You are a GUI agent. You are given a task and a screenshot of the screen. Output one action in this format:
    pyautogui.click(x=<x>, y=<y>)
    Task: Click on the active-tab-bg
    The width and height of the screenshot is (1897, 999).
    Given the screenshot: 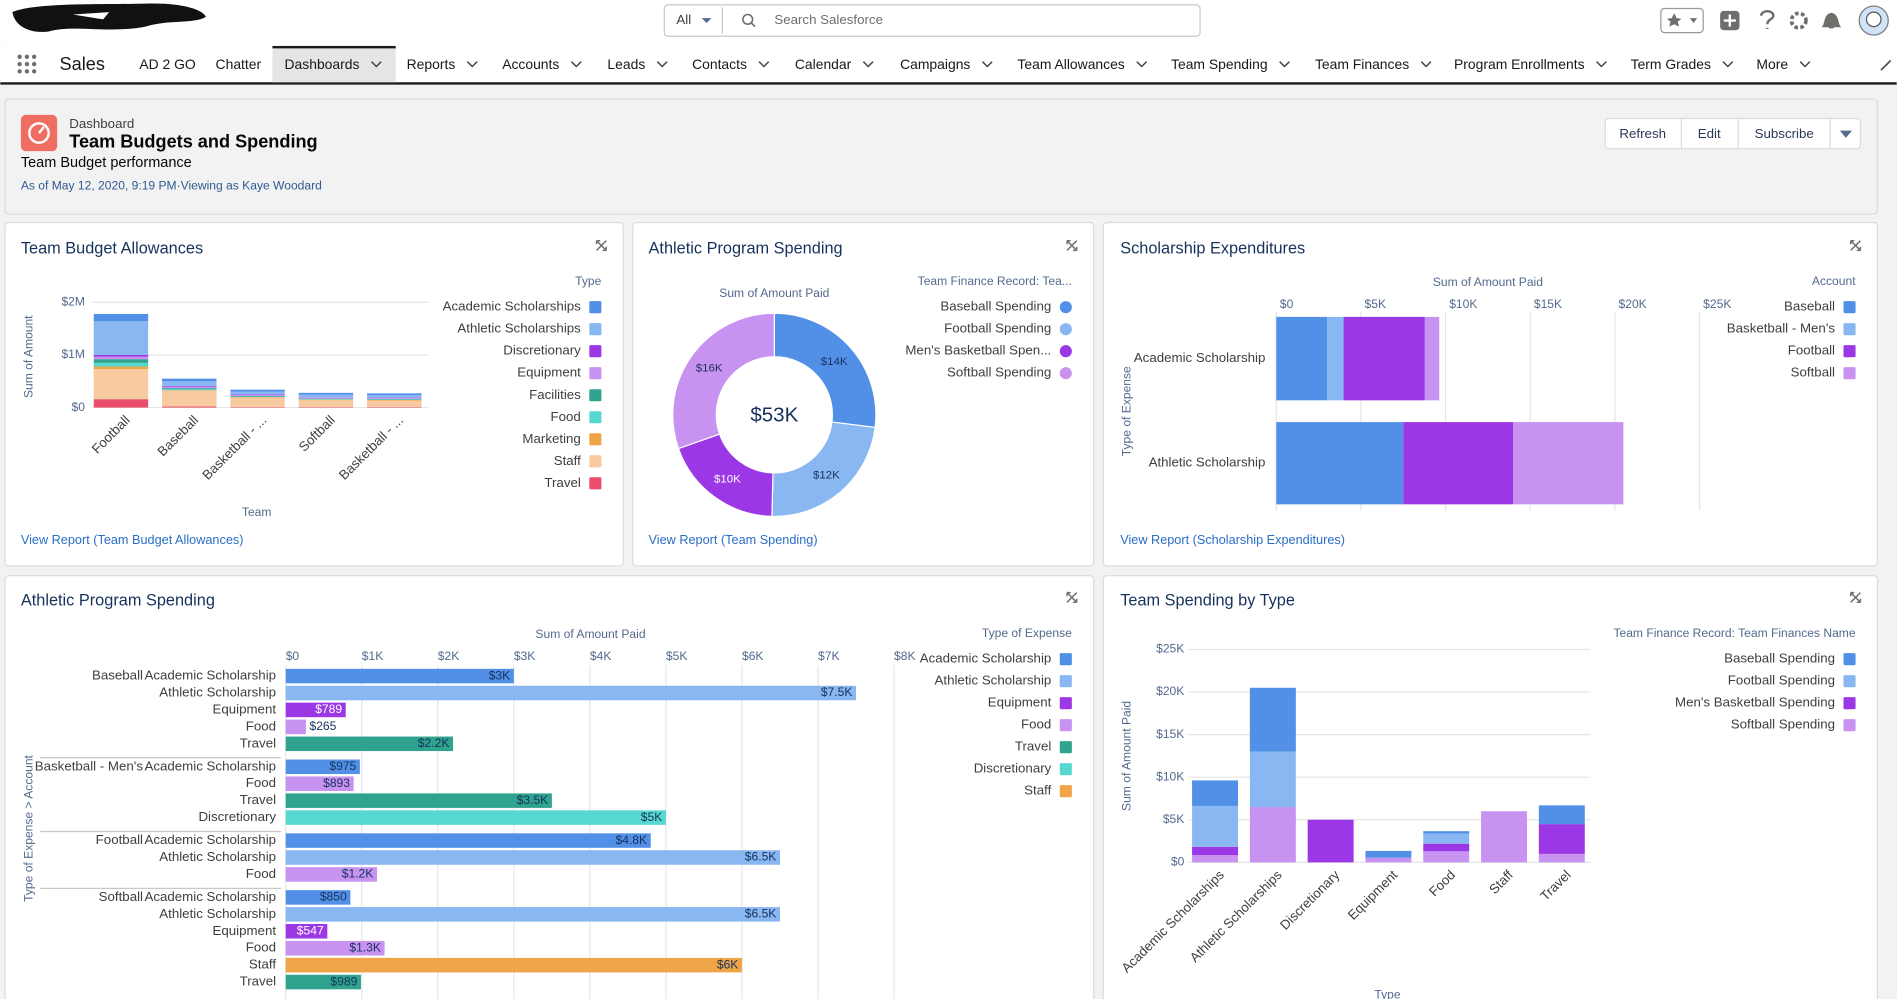 What is the action you would take?
    pyautogui.click(x=334, y=64)
    